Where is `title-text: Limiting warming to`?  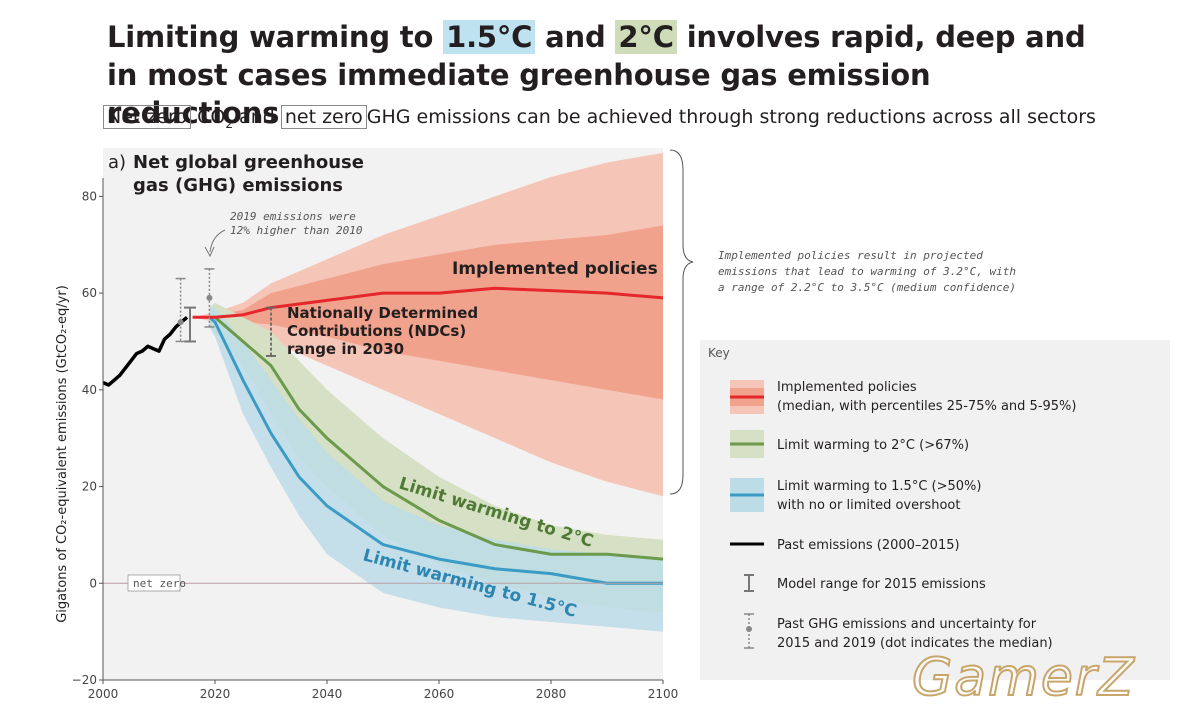
title-text: Limiting warming to is located at coordinates (275, 37).